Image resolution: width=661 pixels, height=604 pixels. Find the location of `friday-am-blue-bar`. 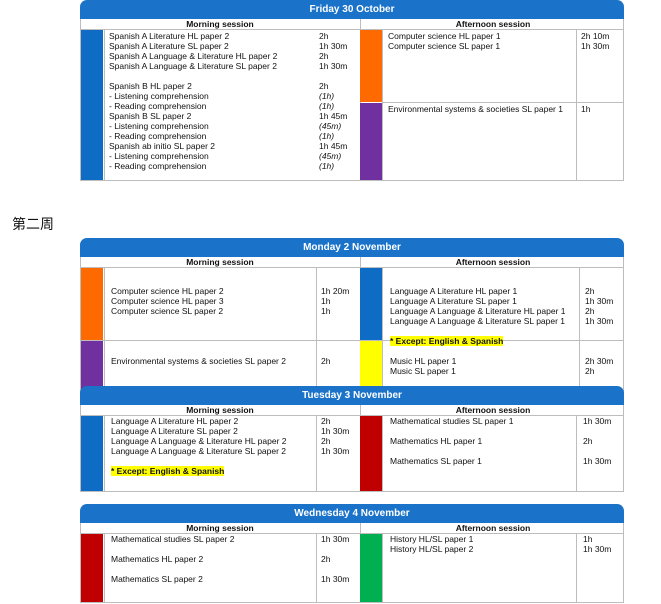

friday-am-blue-bar is located at coordinates (92, 105).